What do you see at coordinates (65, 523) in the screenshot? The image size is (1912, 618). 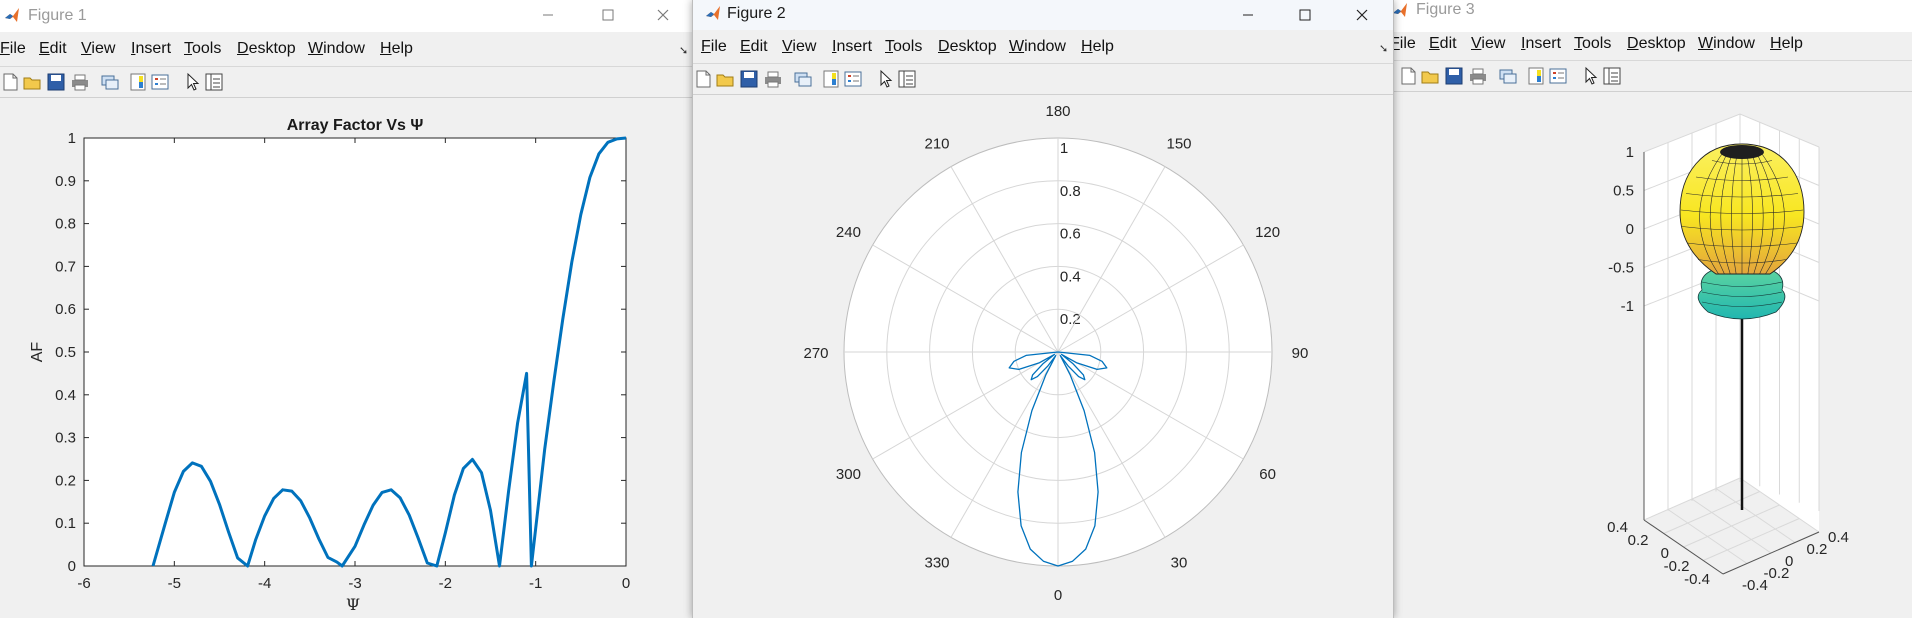 I see `y-tick-label: 0.1` at bounding box center [65, 523].